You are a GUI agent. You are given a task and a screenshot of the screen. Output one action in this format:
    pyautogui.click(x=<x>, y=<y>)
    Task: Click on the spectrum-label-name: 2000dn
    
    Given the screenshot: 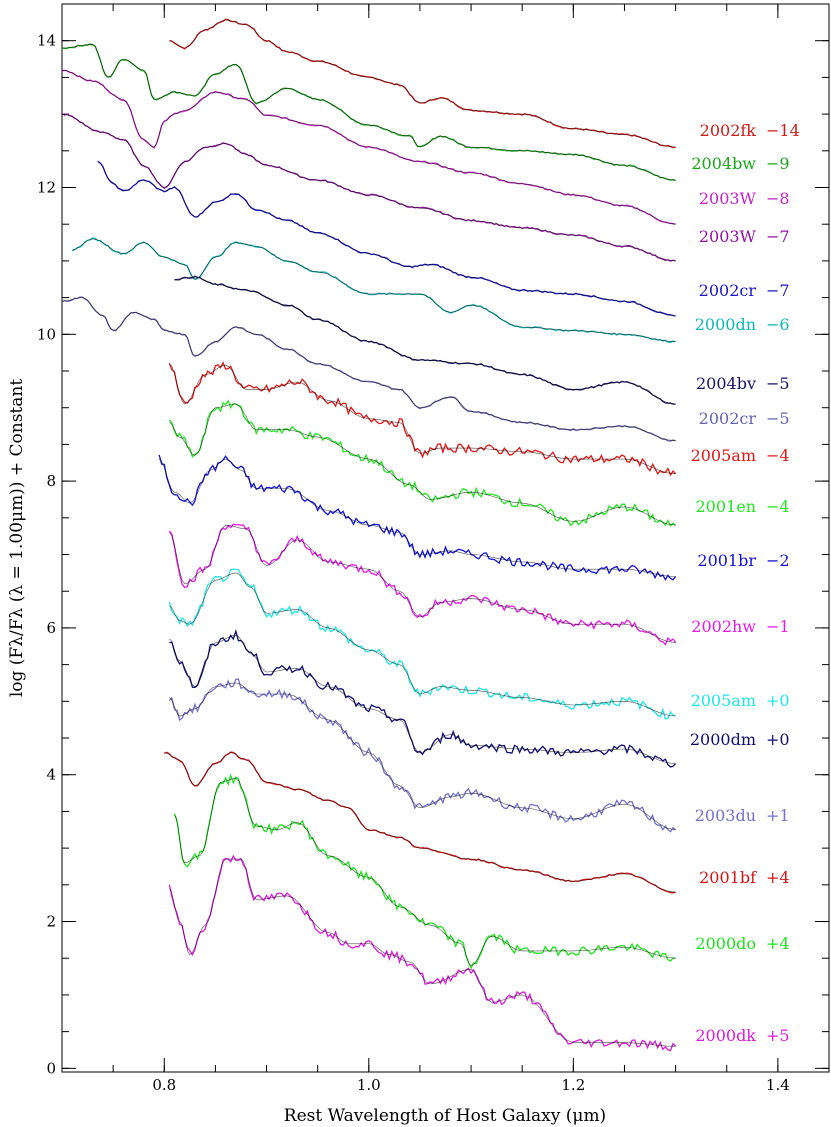 What is the action you would take?
    pyautogui.click(x=725, y=324)
    